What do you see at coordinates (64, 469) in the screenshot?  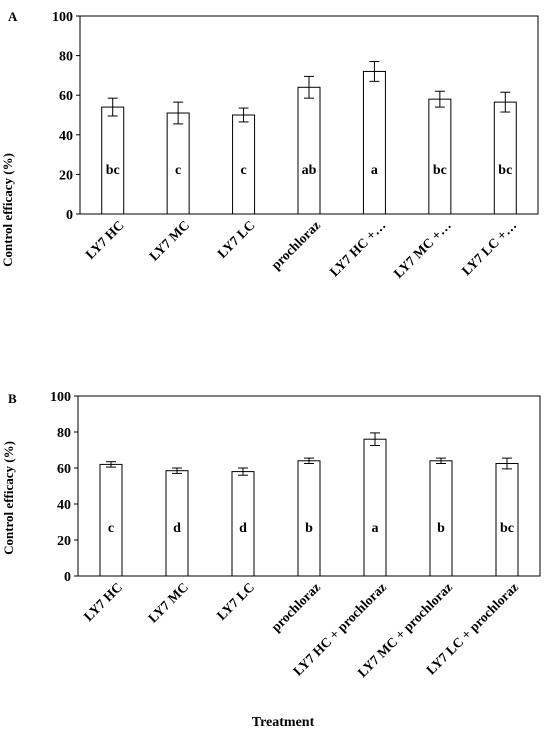 I see `panel-b-y-tick-label: 60` at bounding box center [64, 469].